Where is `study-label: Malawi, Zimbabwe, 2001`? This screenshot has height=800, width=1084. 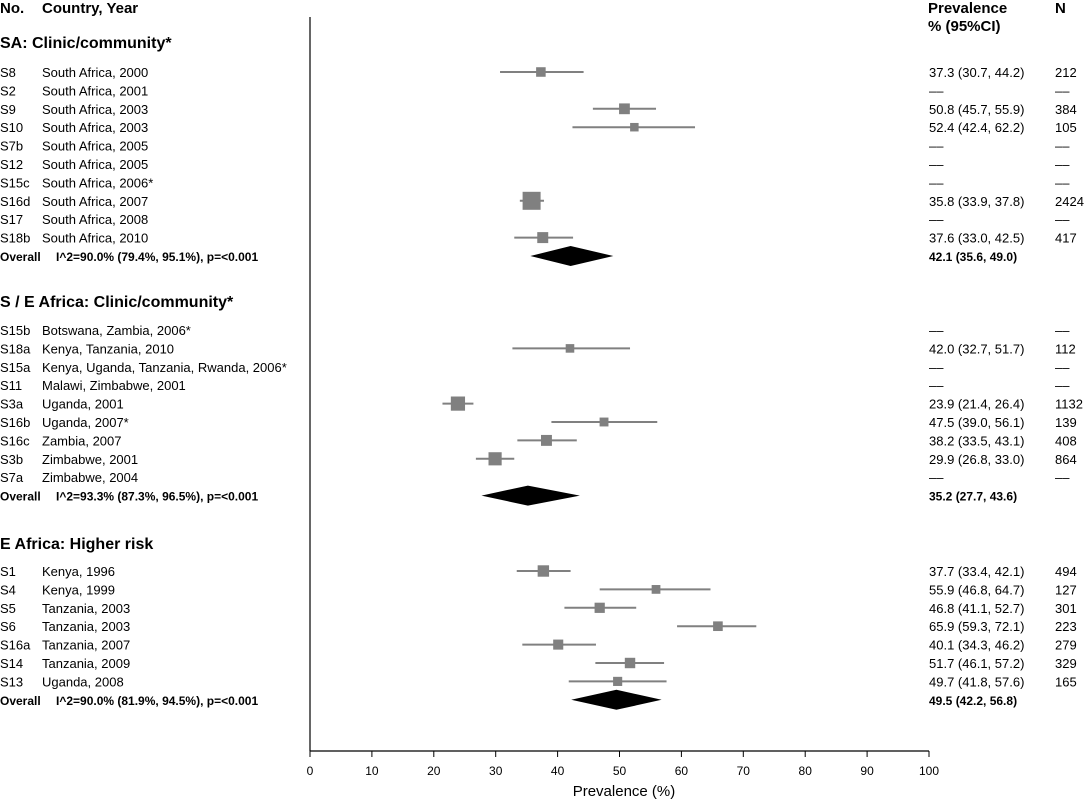 study-label: Malawi, Zimbabwe, 2001 is located at coordinates (114, 385).